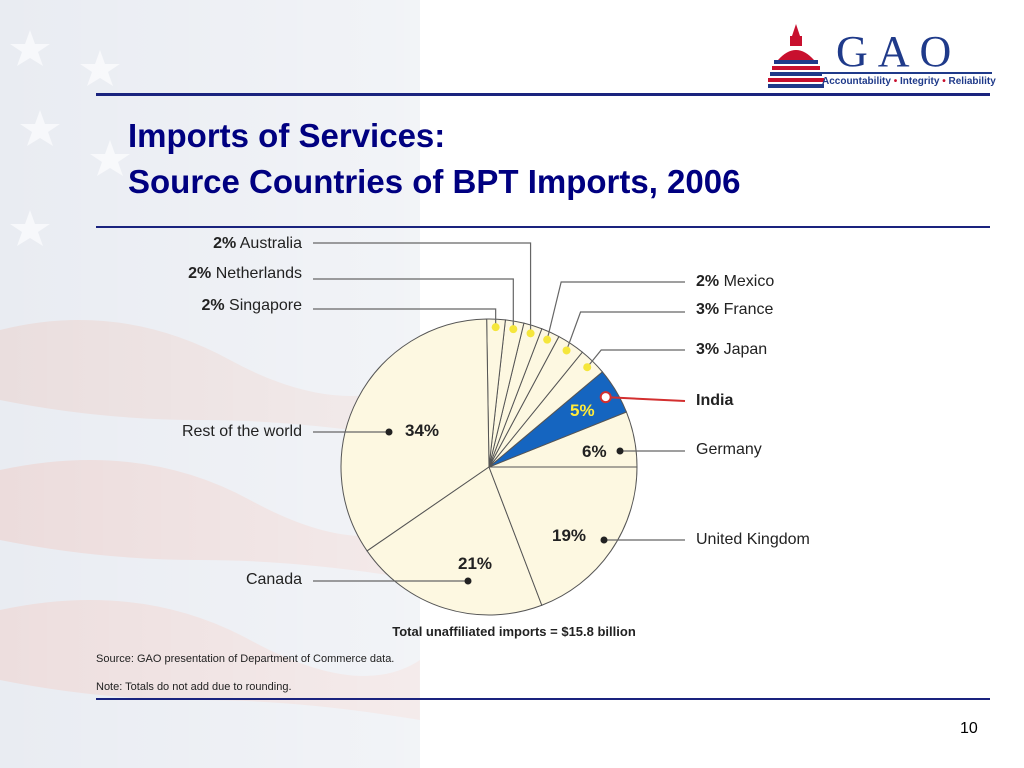 This screenshot has width=1024, height=768. I want to click on label-australia: 2% Australia, so click(257, 243).